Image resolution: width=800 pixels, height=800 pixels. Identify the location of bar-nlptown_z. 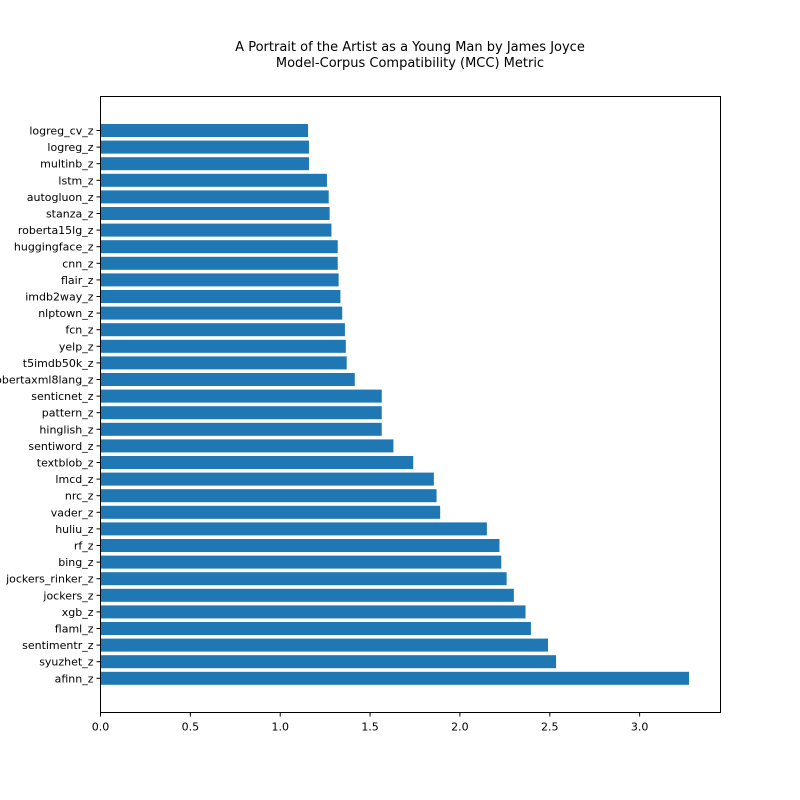
(221, 313).